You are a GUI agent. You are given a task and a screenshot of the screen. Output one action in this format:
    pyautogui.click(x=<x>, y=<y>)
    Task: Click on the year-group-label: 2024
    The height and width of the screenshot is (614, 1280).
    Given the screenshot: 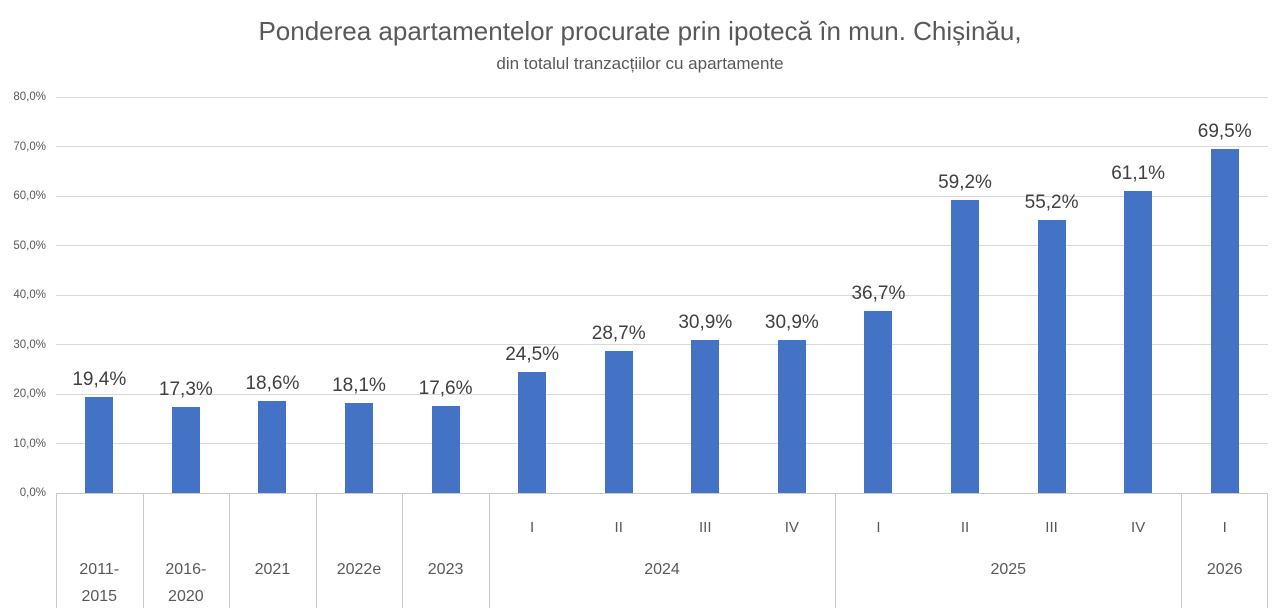 What is the action you would take?
    pyautogui.click(x=662, y=569)
    